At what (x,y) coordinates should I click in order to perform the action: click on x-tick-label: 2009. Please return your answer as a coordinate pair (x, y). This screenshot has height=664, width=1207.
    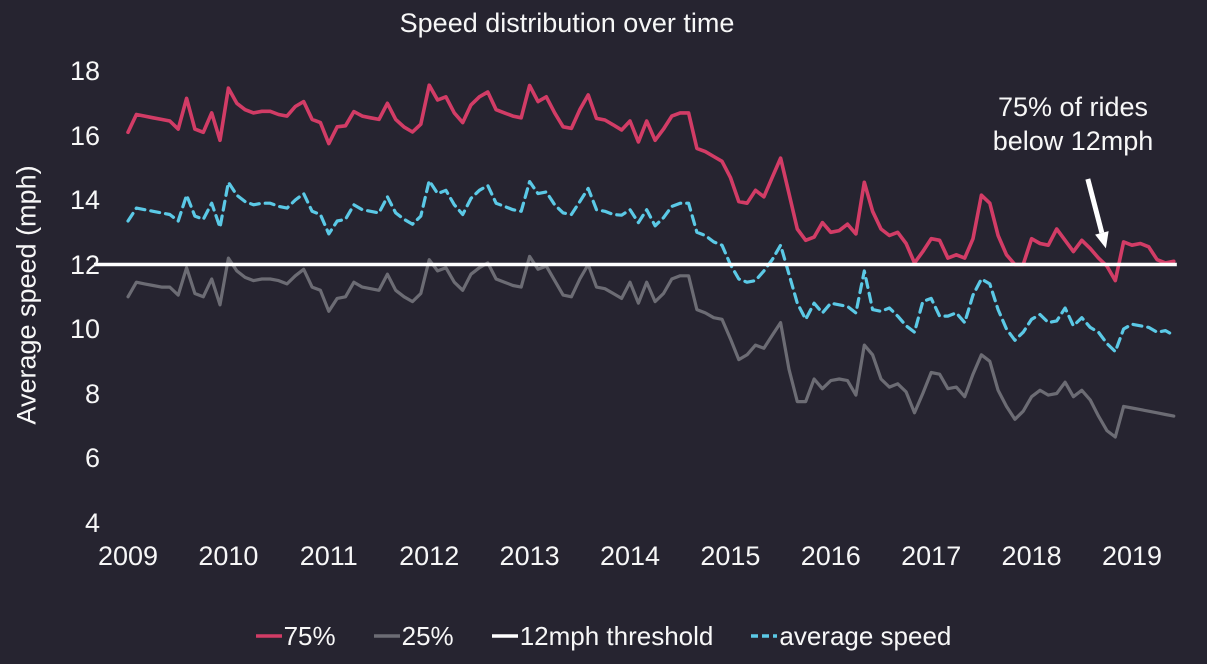
    Looking at the image, I should click on (128, 556).